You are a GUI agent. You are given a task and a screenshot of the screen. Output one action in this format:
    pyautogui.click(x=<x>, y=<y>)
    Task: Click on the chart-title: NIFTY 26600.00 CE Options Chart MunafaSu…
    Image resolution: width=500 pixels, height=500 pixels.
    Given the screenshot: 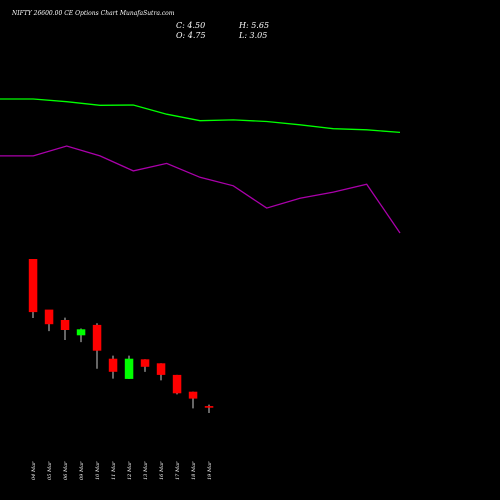 What is the action you would take?
    pyautogui.click(x=93, y=13)
    